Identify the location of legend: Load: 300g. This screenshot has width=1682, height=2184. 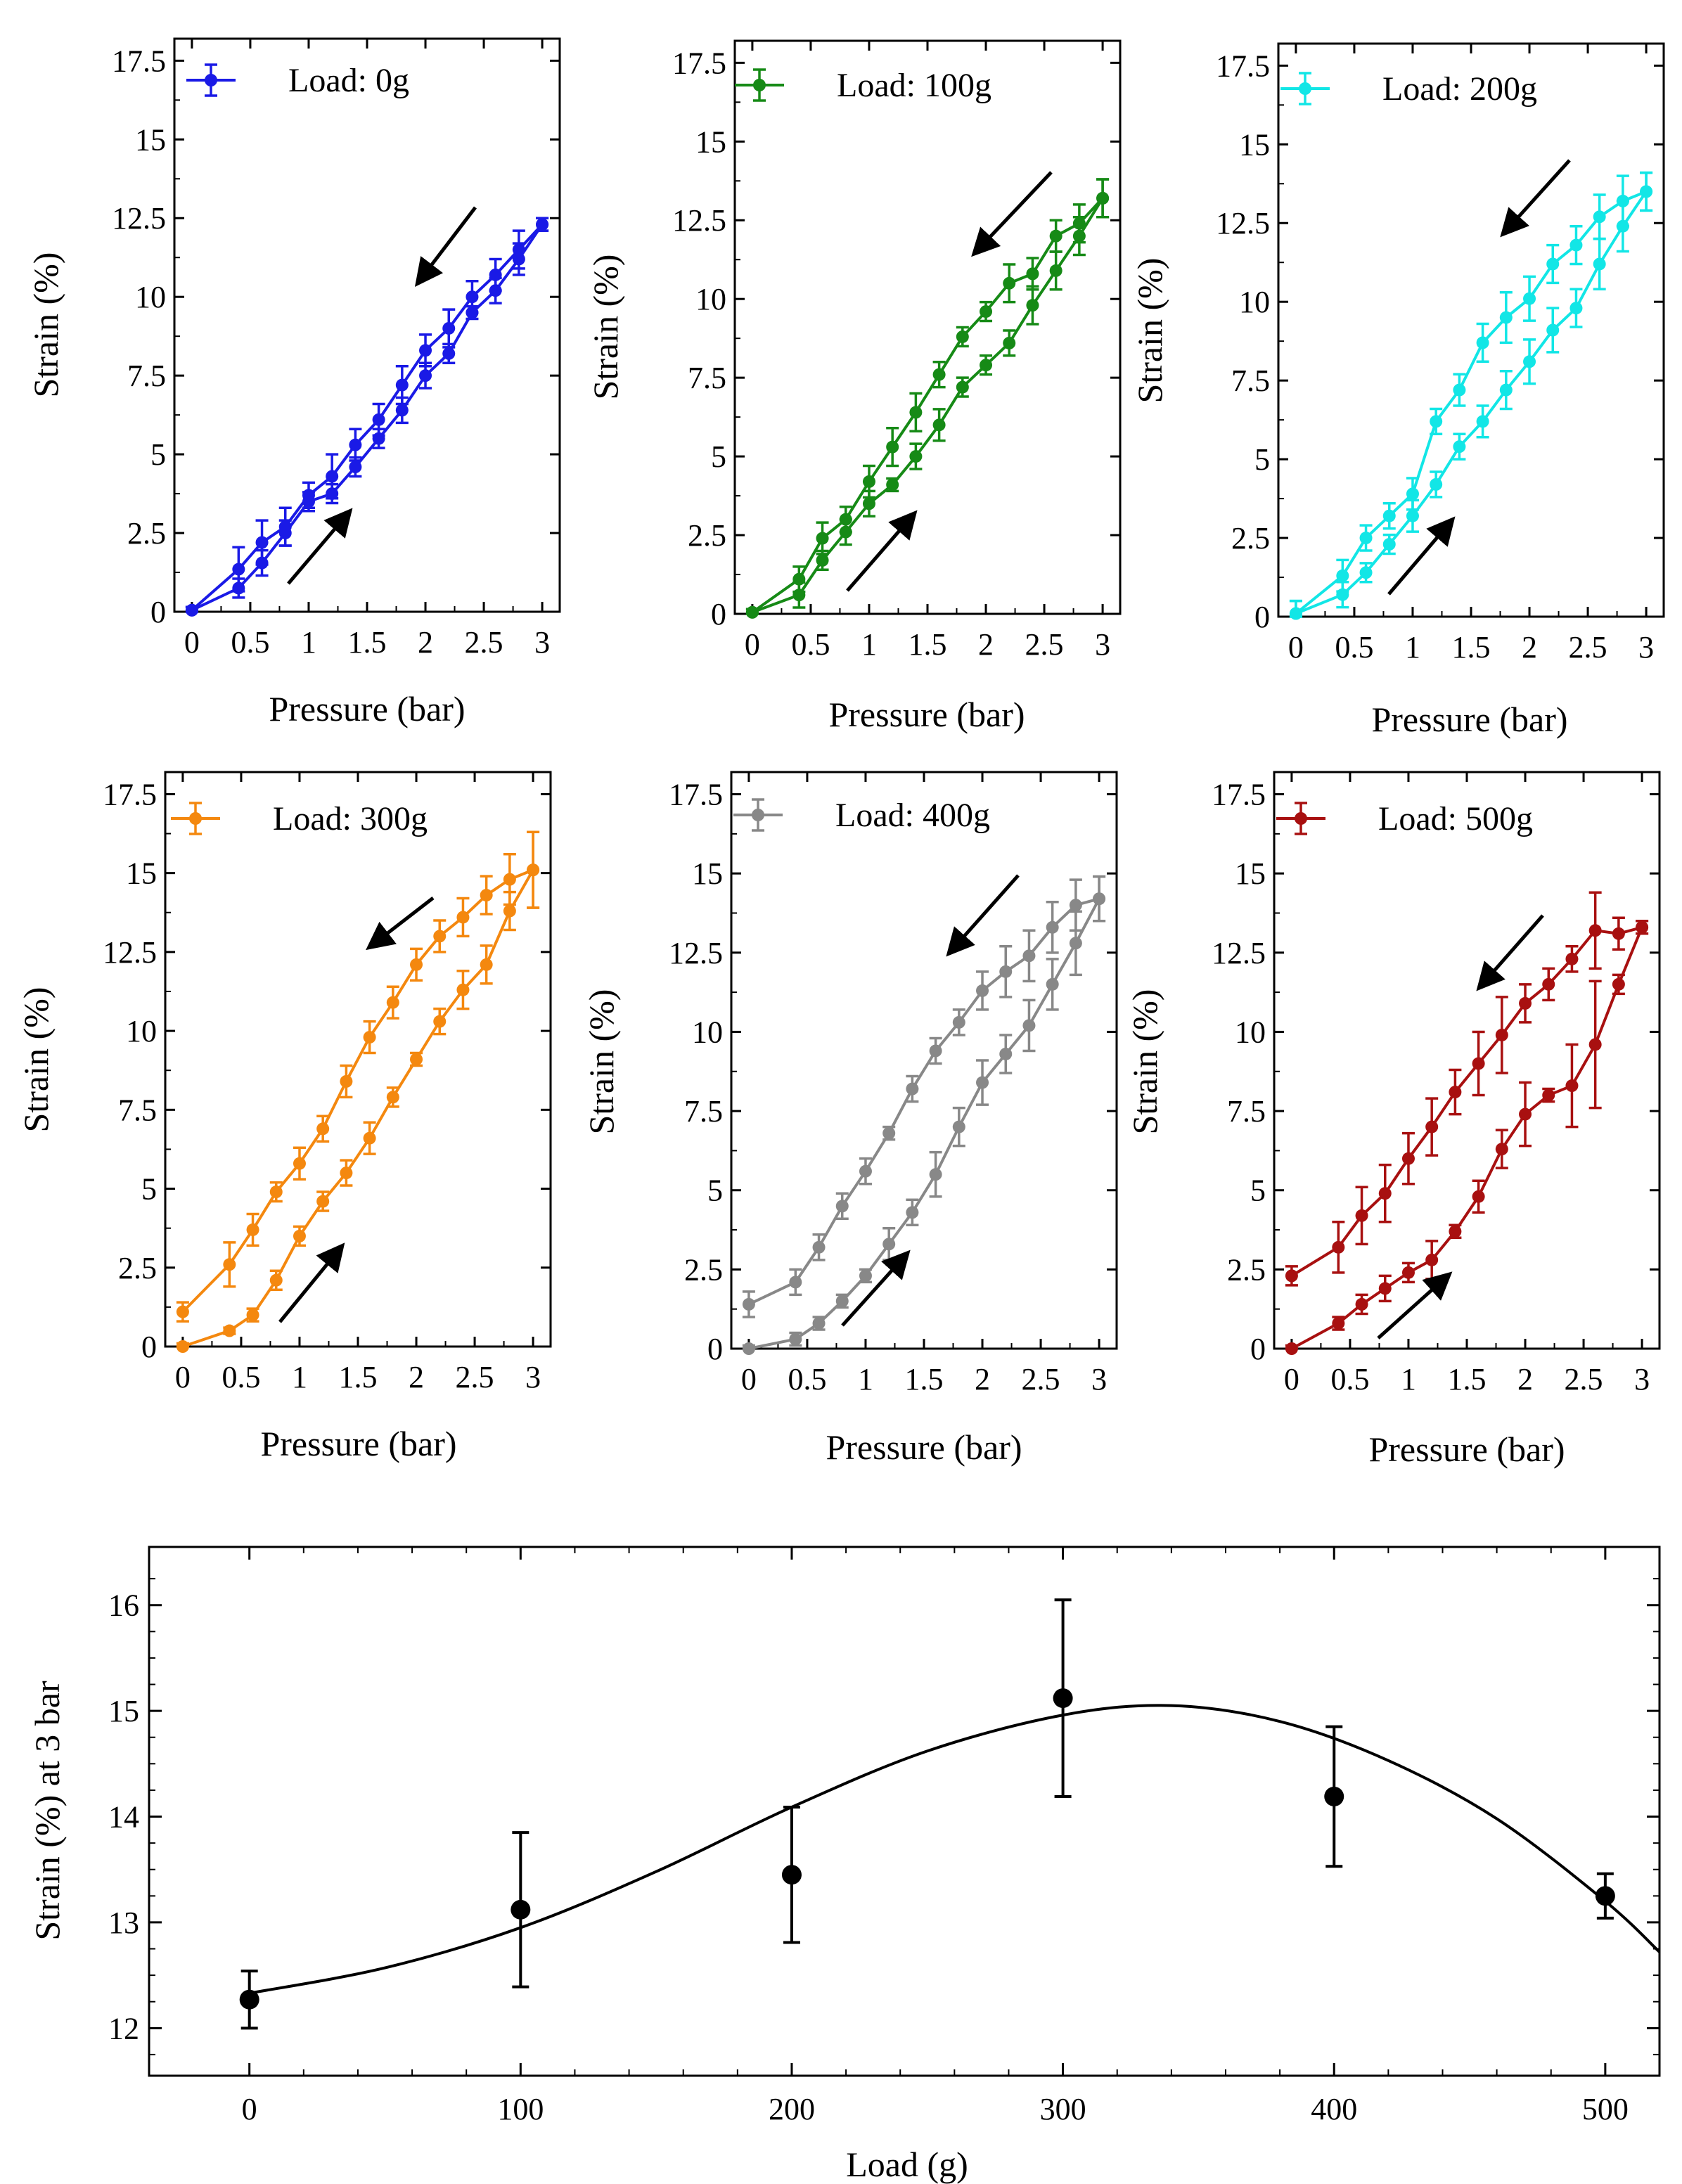
(300, 818).